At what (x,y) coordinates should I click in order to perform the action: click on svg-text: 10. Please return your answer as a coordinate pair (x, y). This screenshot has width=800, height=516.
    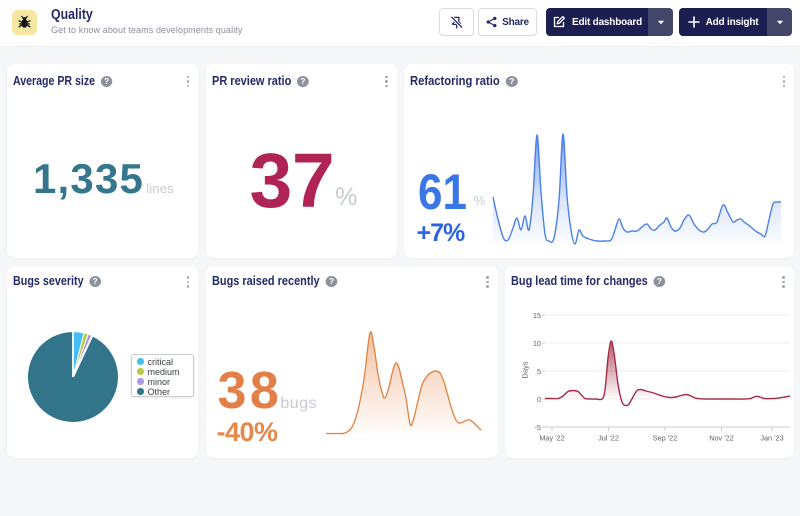
    Looking at the image, I should click on (536, 343).